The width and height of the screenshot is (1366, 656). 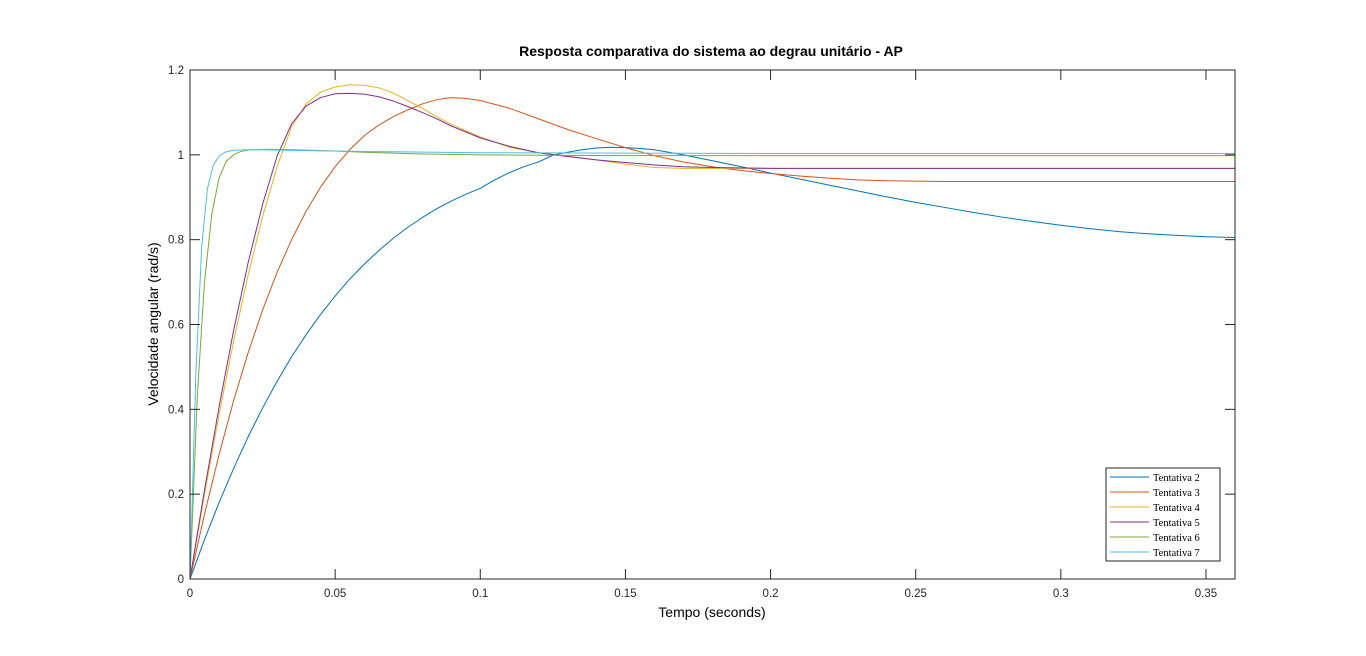 What do you see at coordinates (1176, 538) in the screenshot?
I see `legend-entry-label: Tentativa 6` at bounding box center [1176, 538].